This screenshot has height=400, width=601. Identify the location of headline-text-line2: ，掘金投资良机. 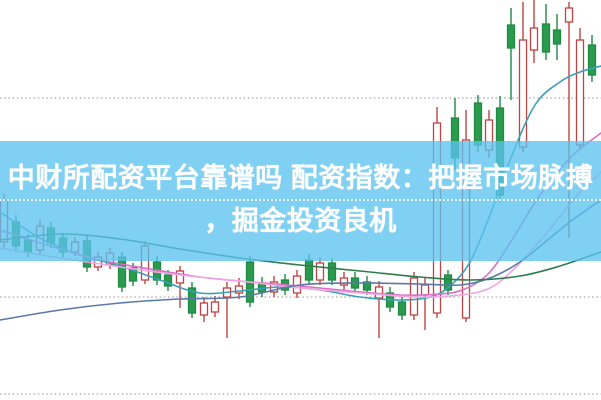
(300, 221).